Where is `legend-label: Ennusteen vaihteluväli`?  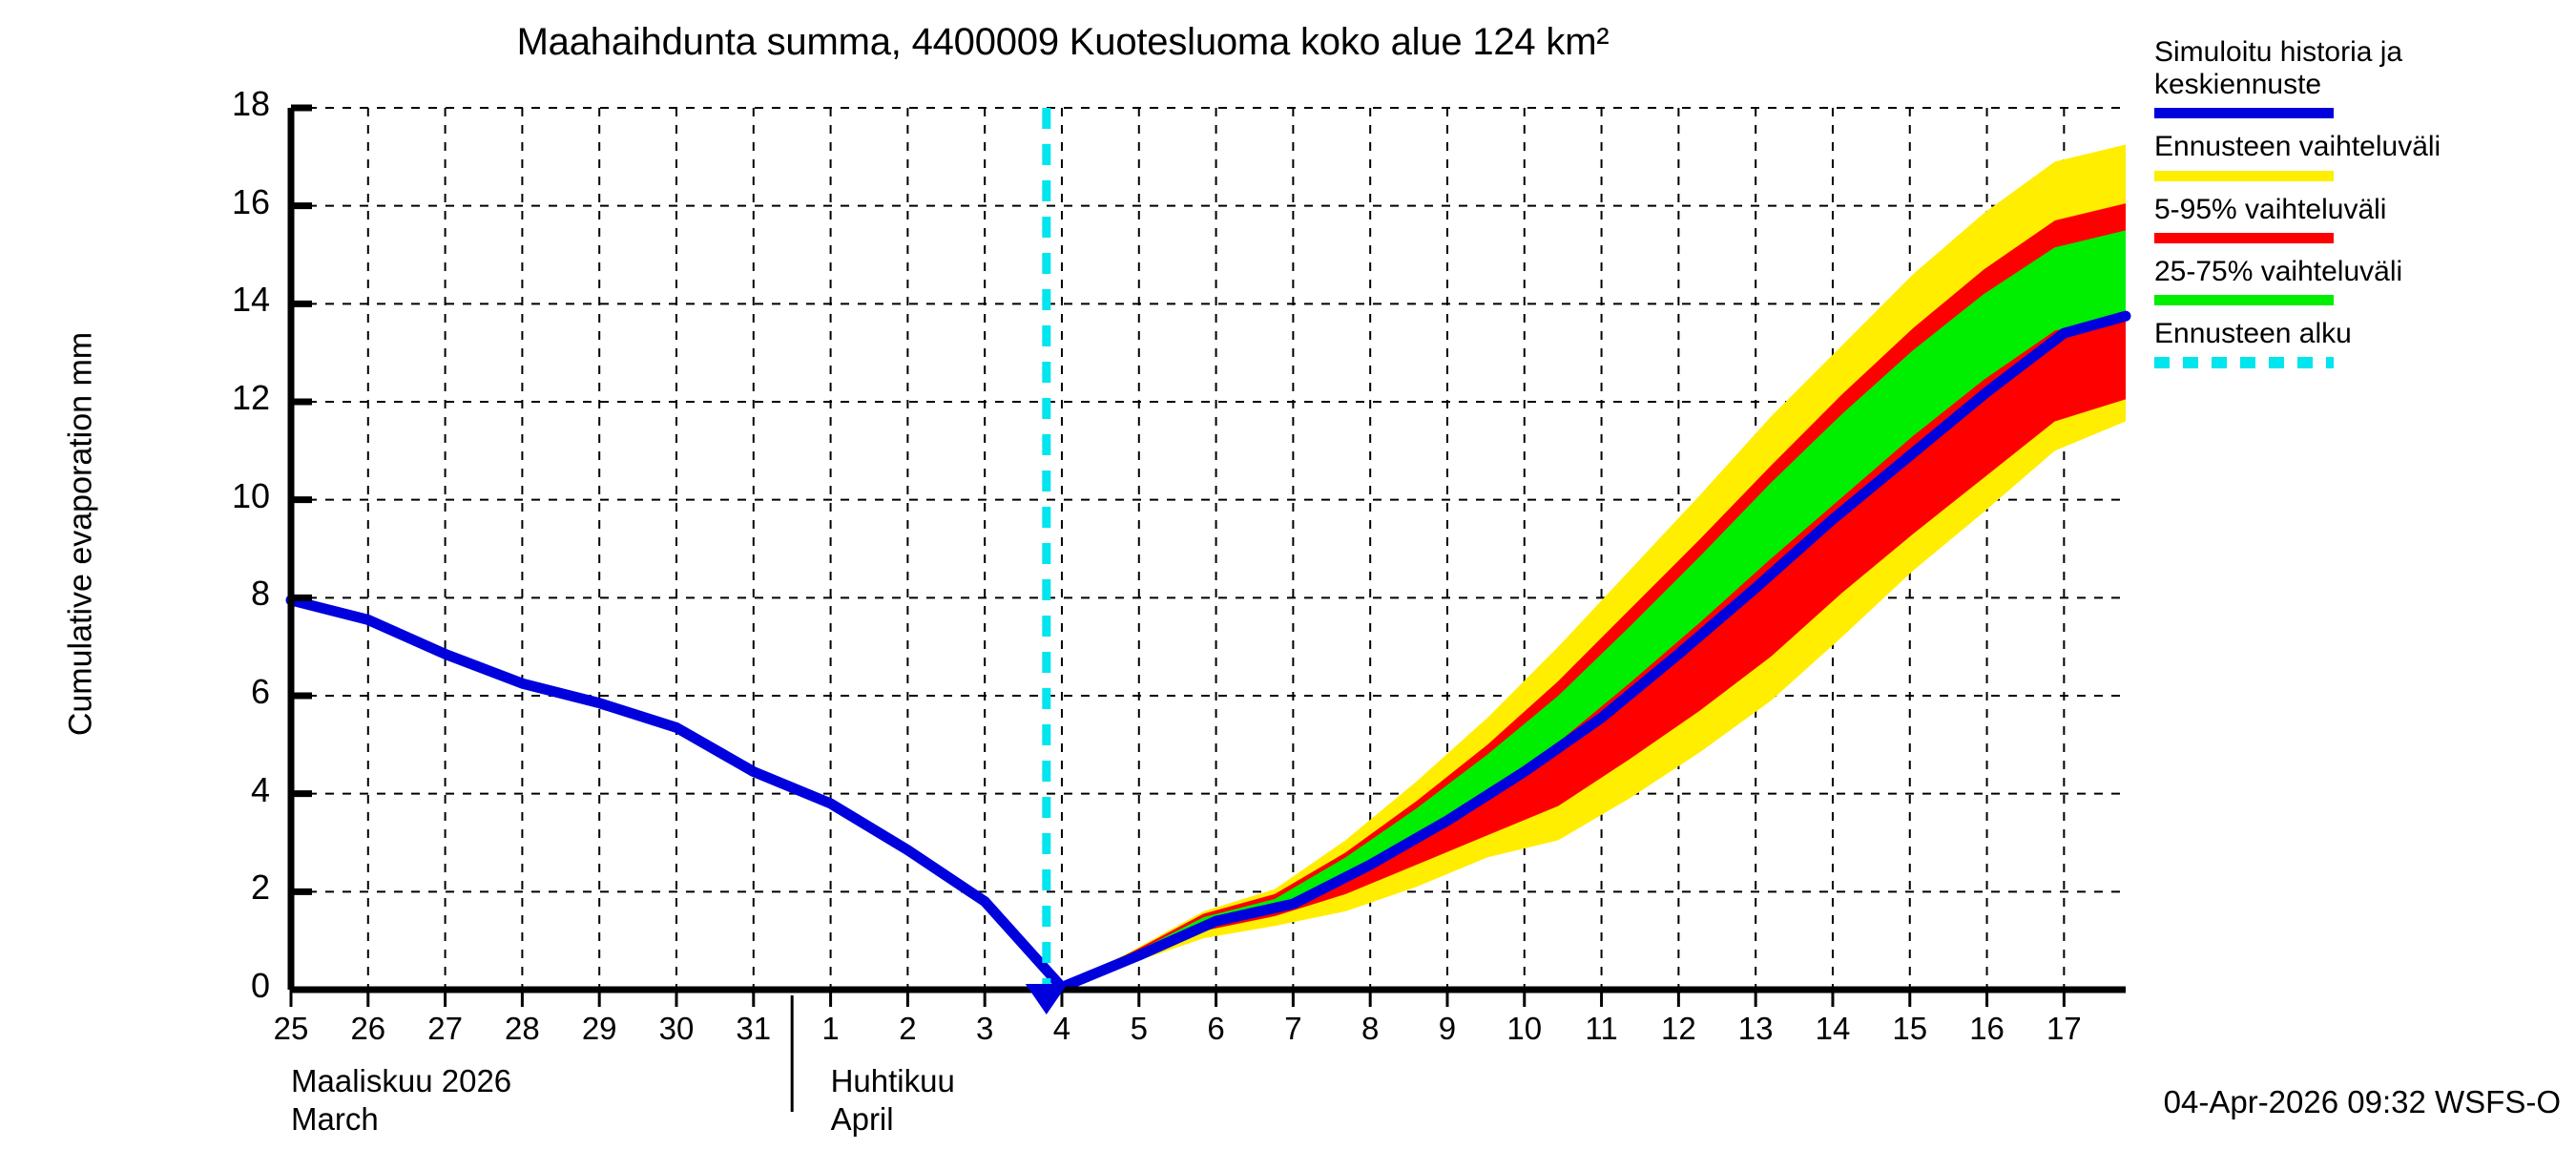 legend-label: Ennusteen vaihteluväli is located at coordinates (2297, 147).